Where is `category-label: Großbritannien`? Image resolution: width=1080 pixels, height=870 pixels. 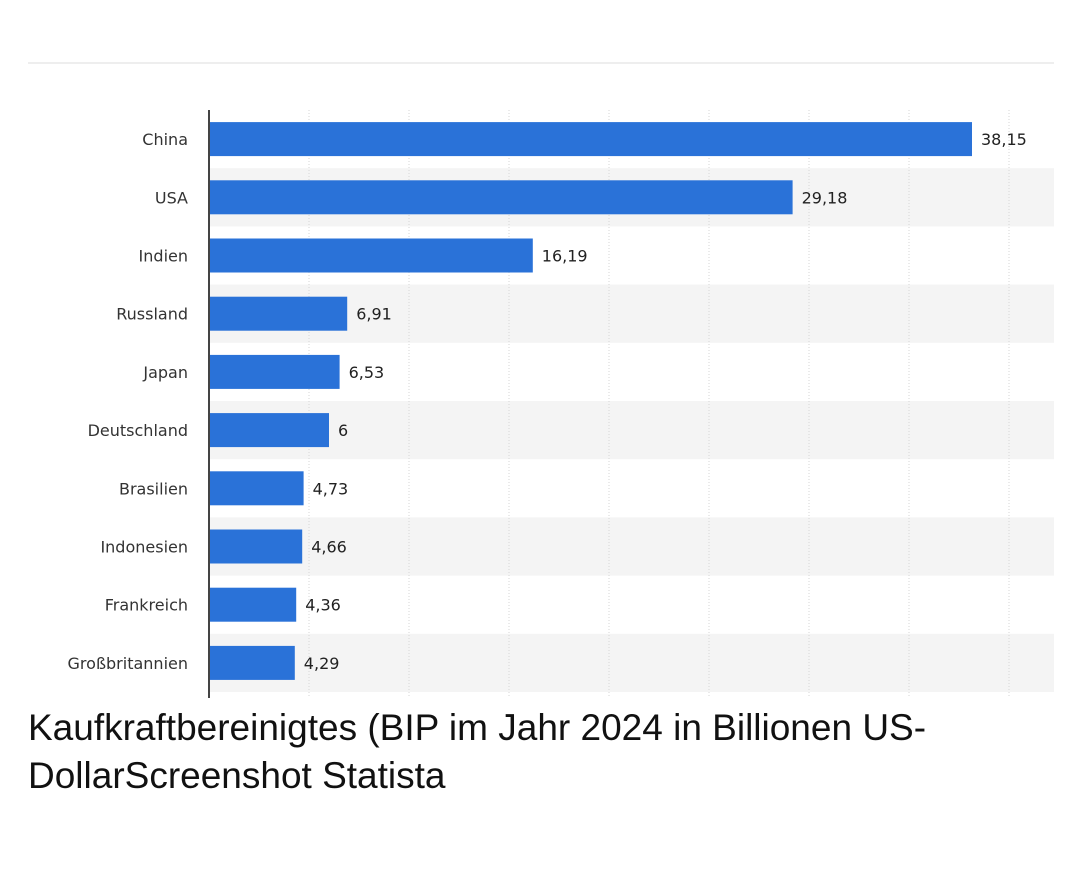
category-label: Großbritannien is located at coordinates (128, 663).